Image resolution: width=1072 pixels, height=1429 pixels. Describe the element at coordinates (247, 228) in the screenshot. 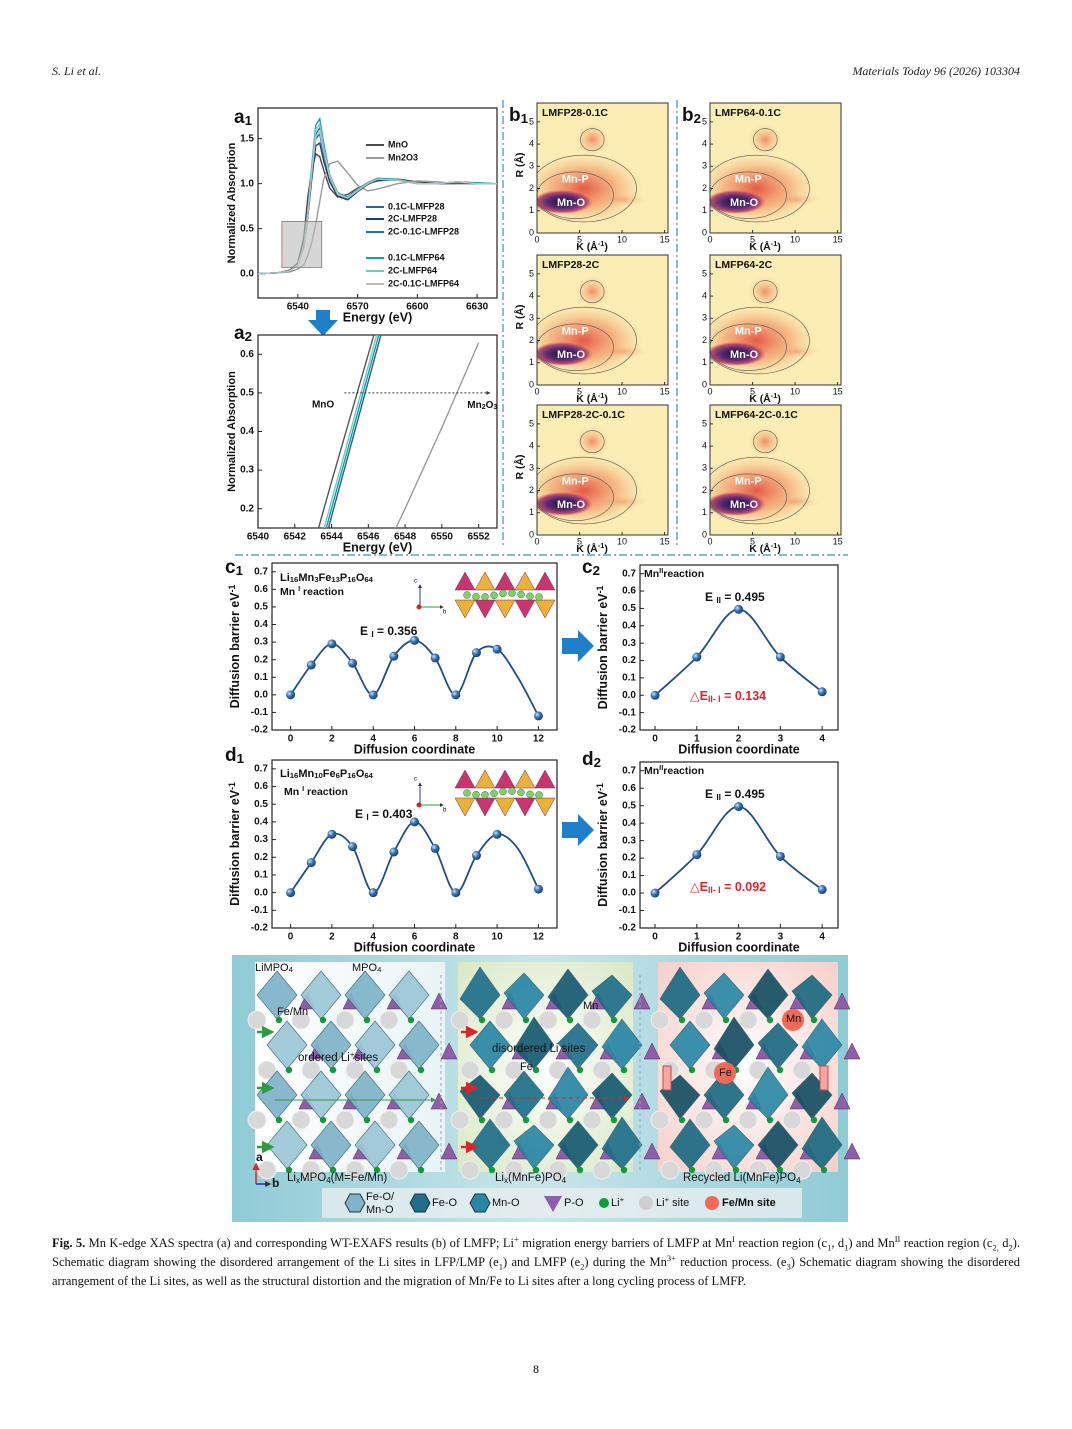

I see `y-tick-label: 0.5` at that location.